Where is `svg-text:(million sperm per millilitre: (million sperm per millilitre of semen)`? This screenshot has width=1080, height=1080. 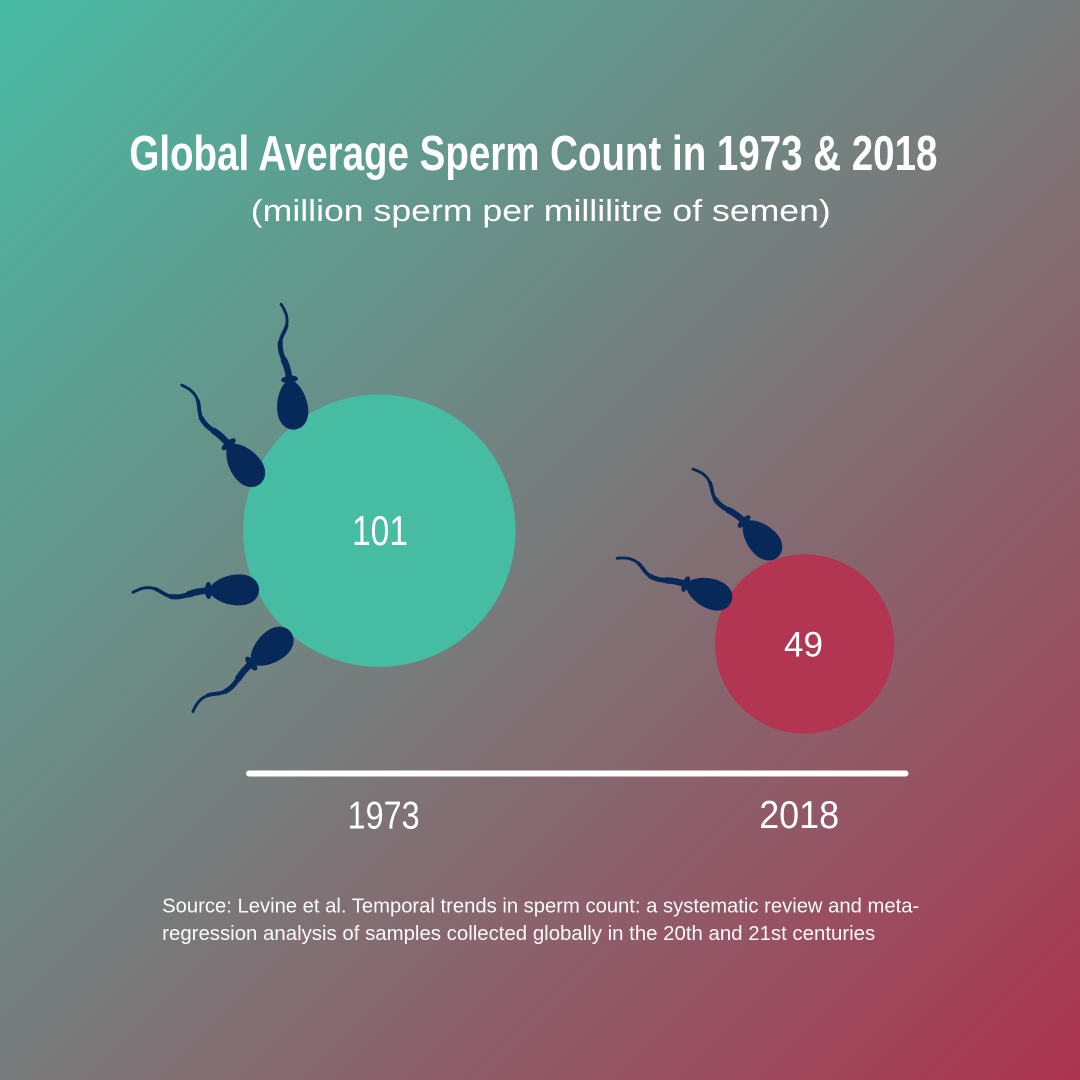
svg-text:(million sperm per millilitre: (million sperm per millilitre of semen) is located at coordinates (541, 210).